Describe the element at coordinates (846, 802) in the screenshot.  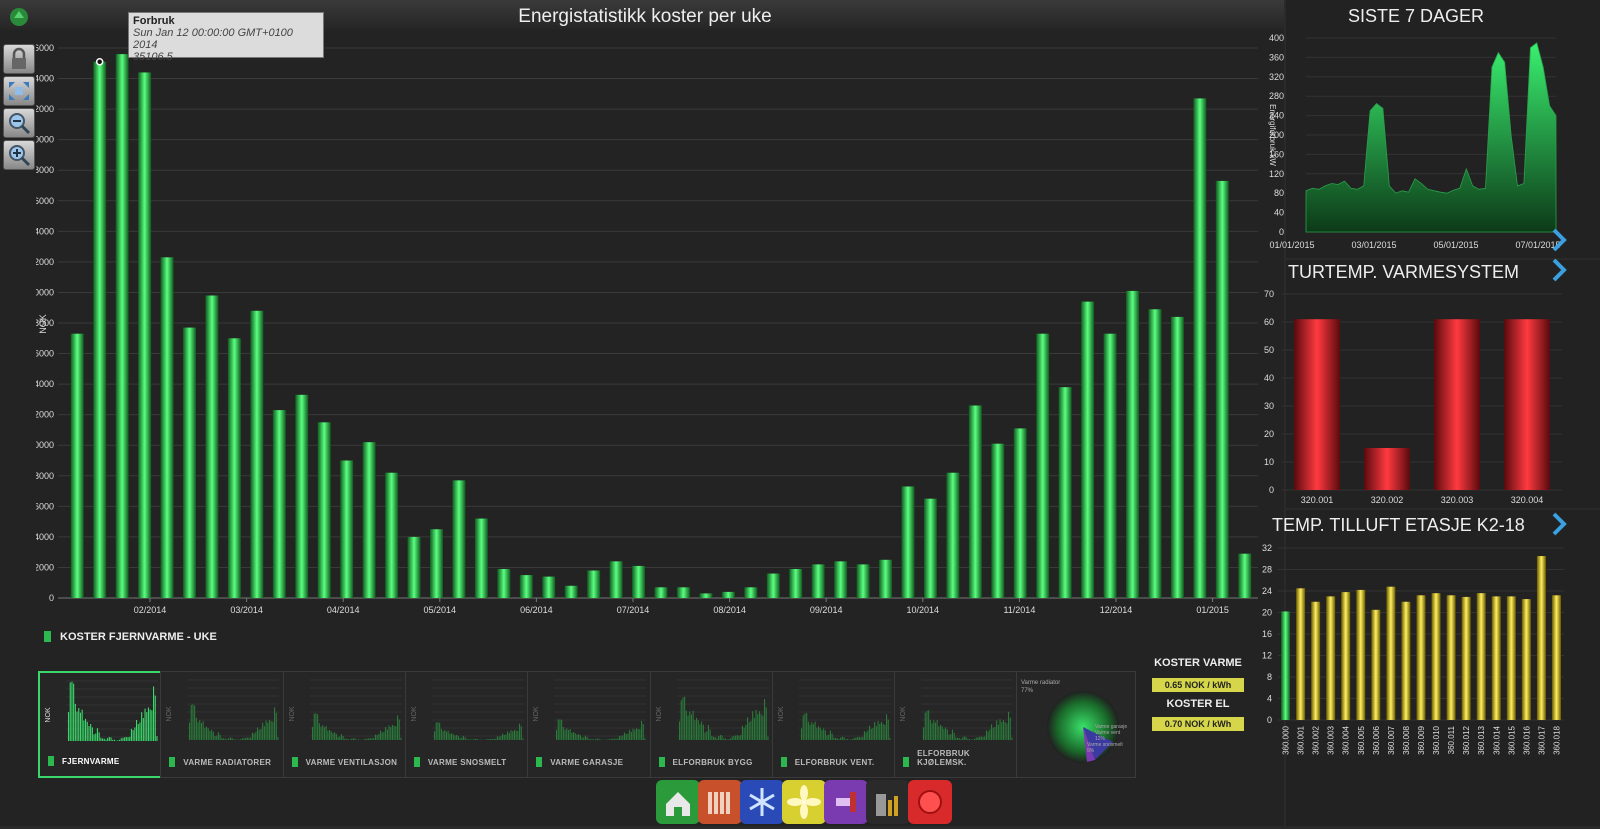
I see `nav-pipe-button` at that location.